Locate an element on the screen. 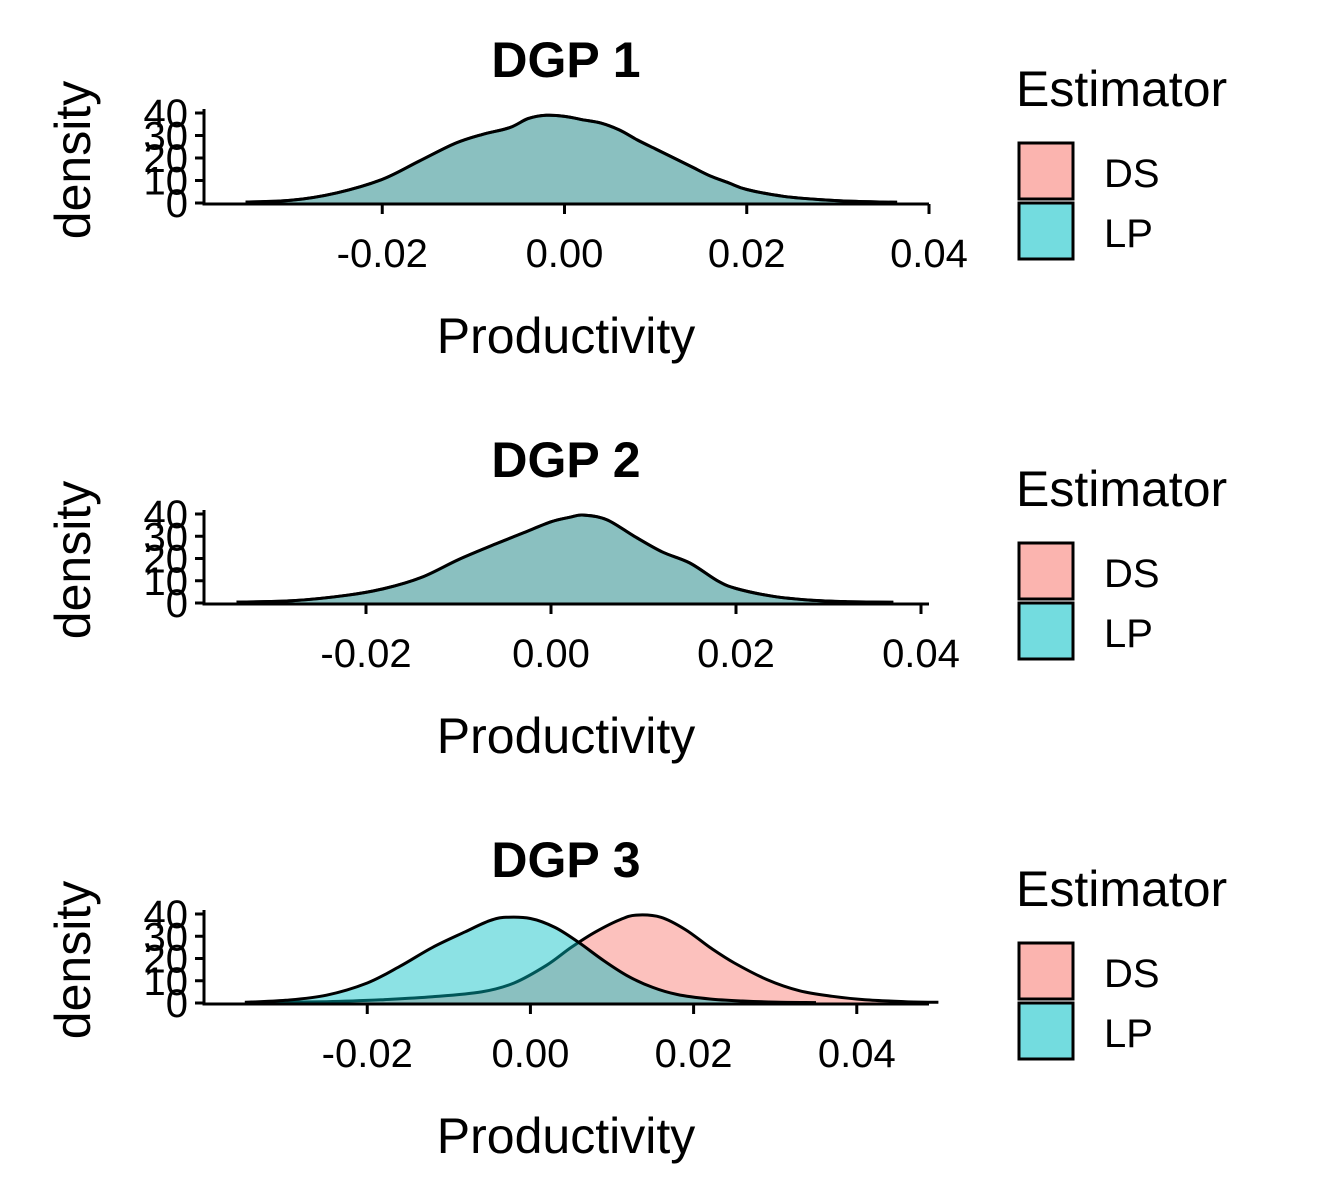 This screenshot has width=1320, height=1200. chart-title: DGP 3 is located at coordinates (565, 860).